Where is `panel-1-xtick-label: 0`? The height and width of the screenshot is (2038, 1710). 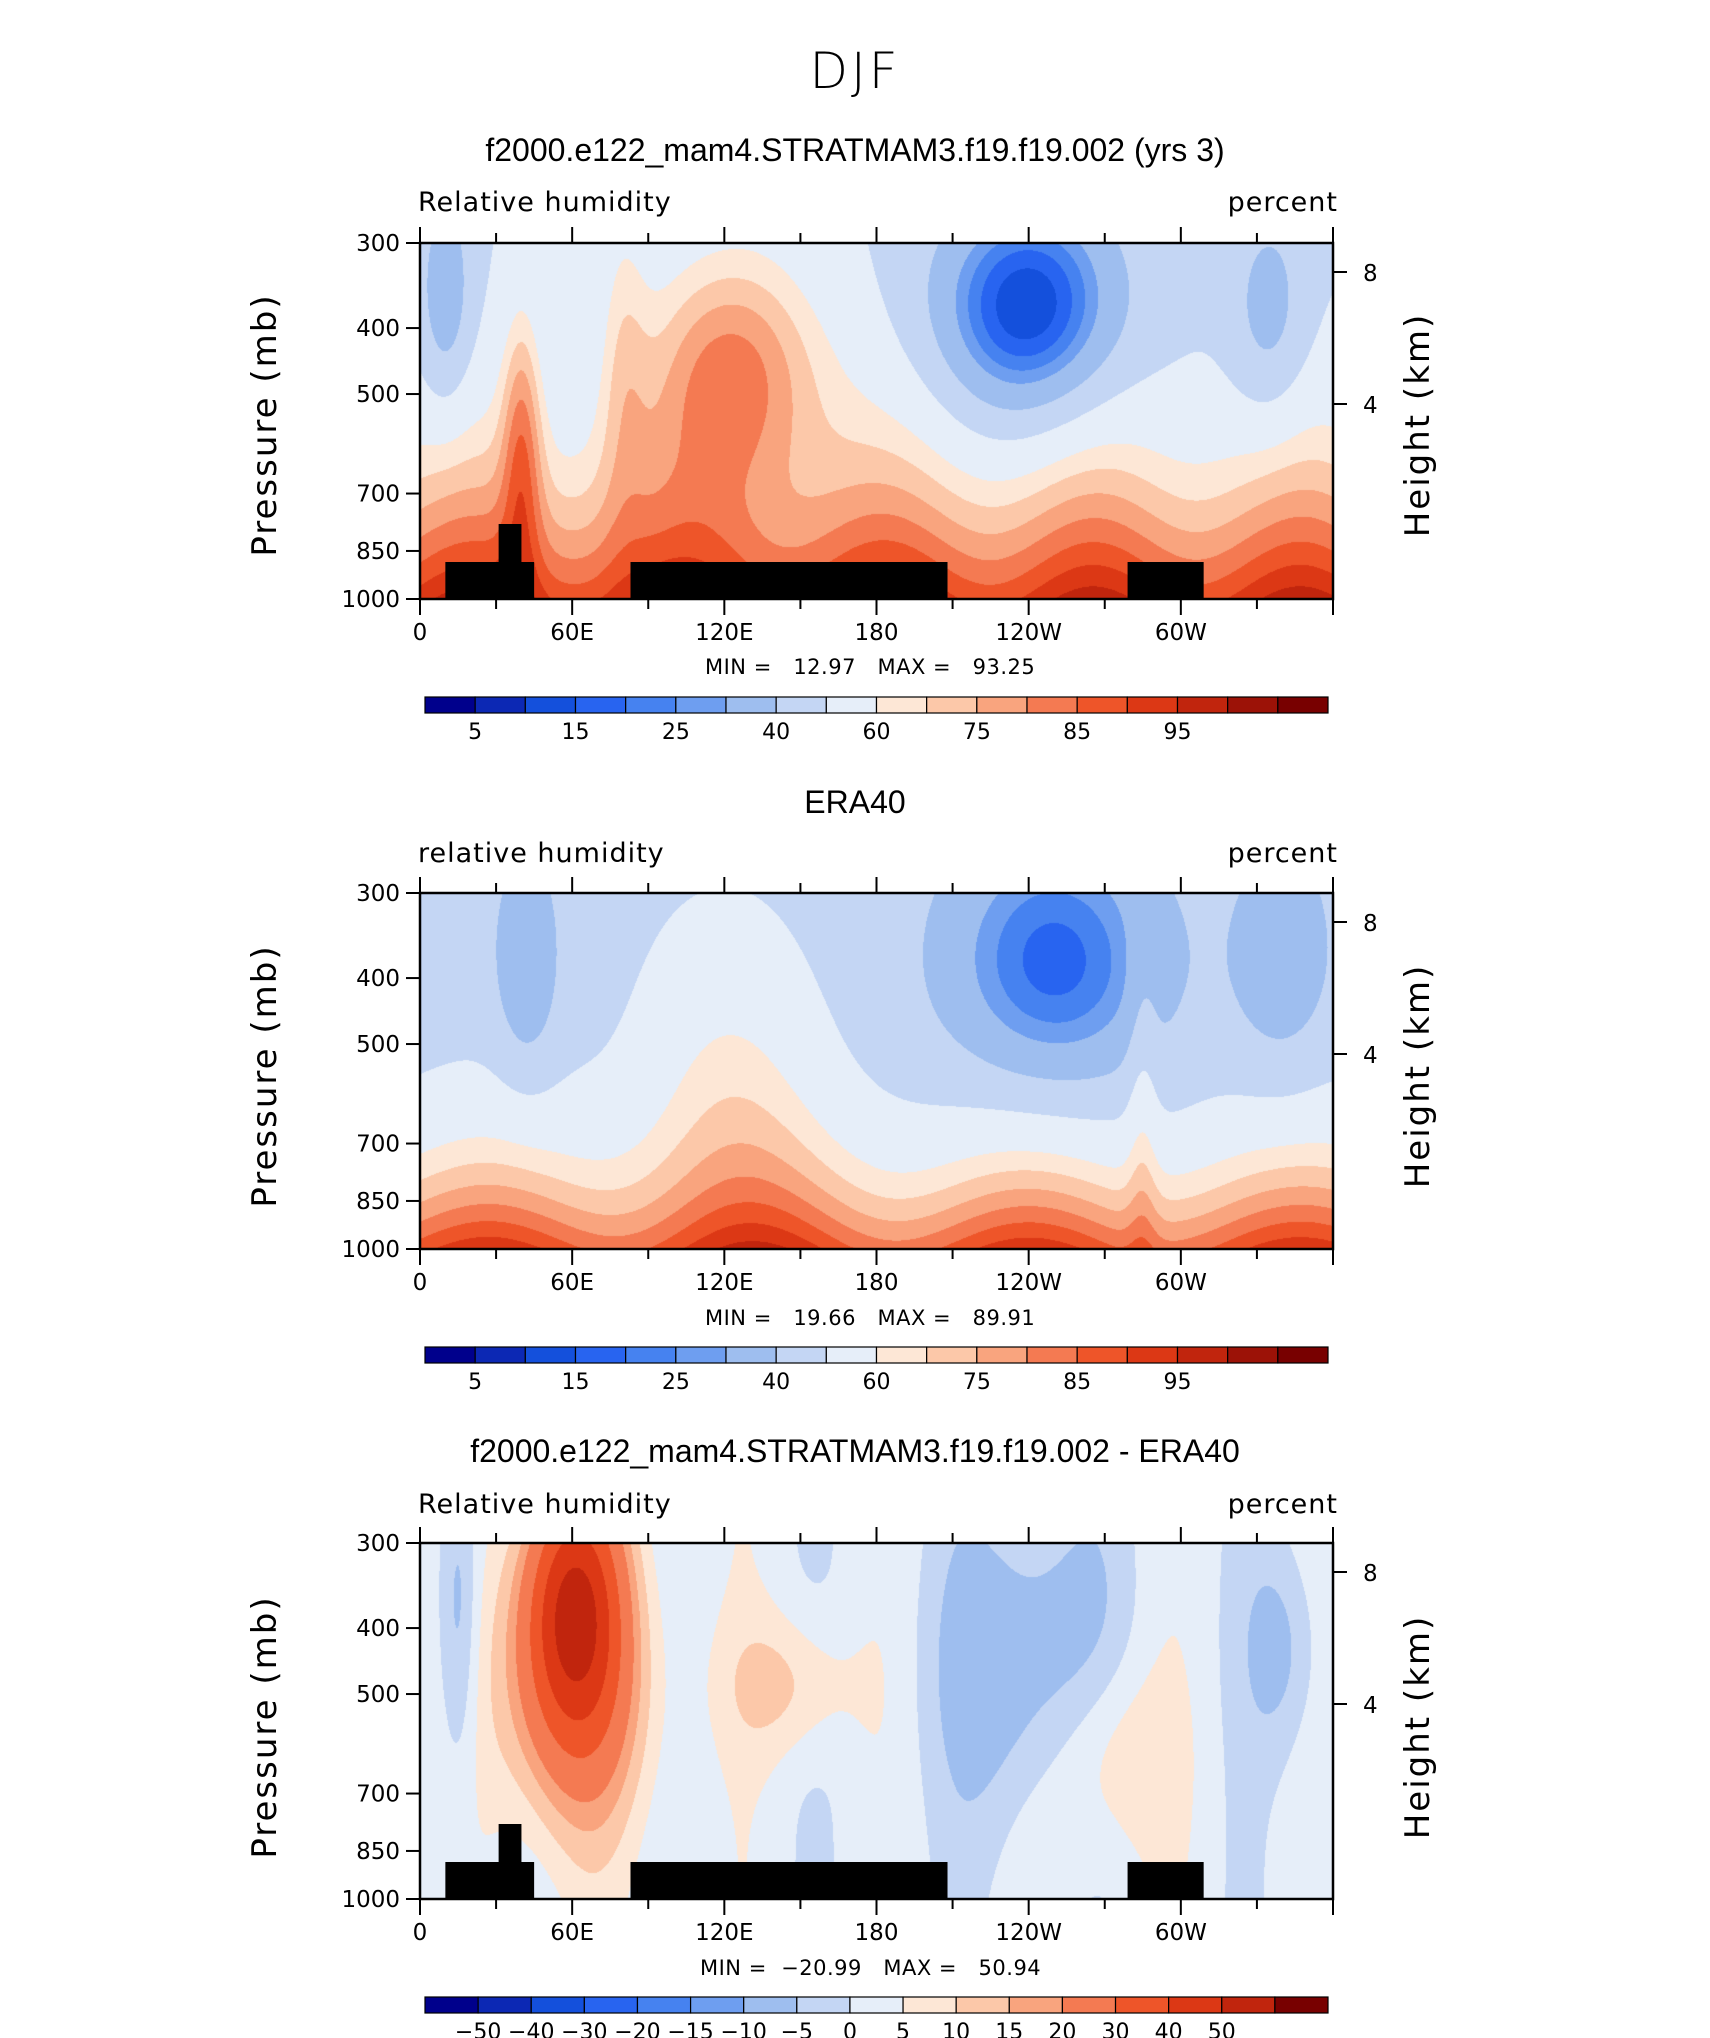 panel-1-xtick-label: 0 is located at coordinates (420, 633).